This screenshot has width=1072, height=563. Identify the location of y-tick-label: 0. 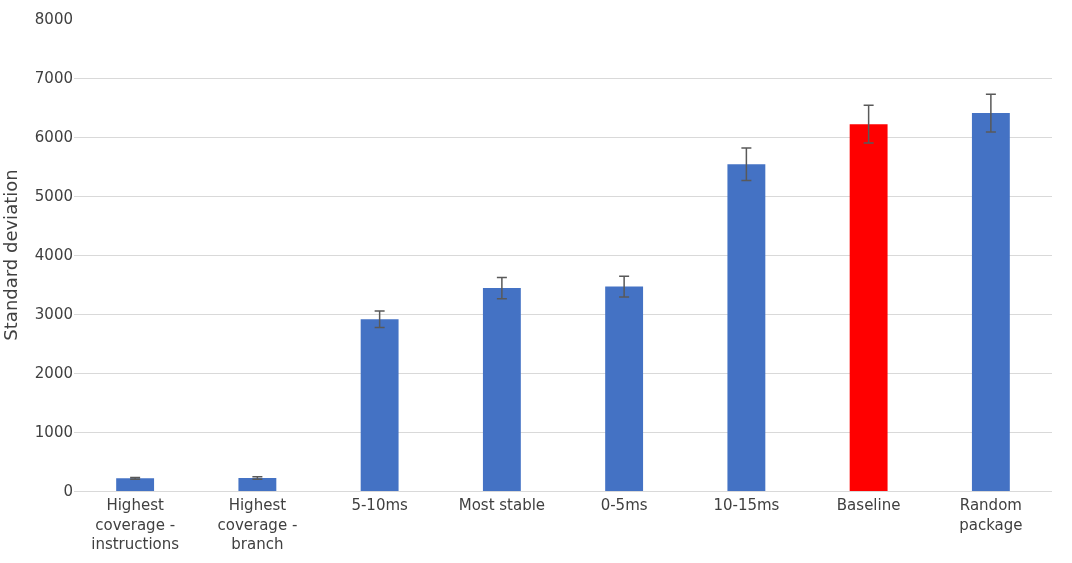
(68, 491).